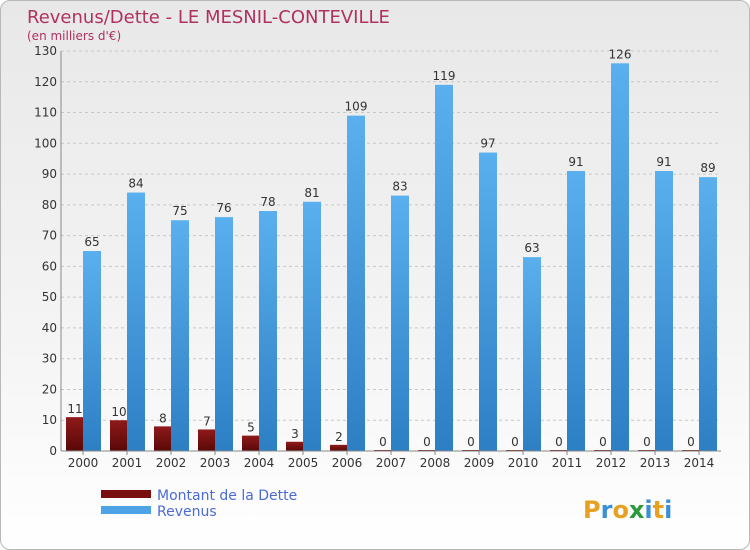 This screenshot has width=750, height=550. I want to click on bar-debt-2001, so click(119, 435).